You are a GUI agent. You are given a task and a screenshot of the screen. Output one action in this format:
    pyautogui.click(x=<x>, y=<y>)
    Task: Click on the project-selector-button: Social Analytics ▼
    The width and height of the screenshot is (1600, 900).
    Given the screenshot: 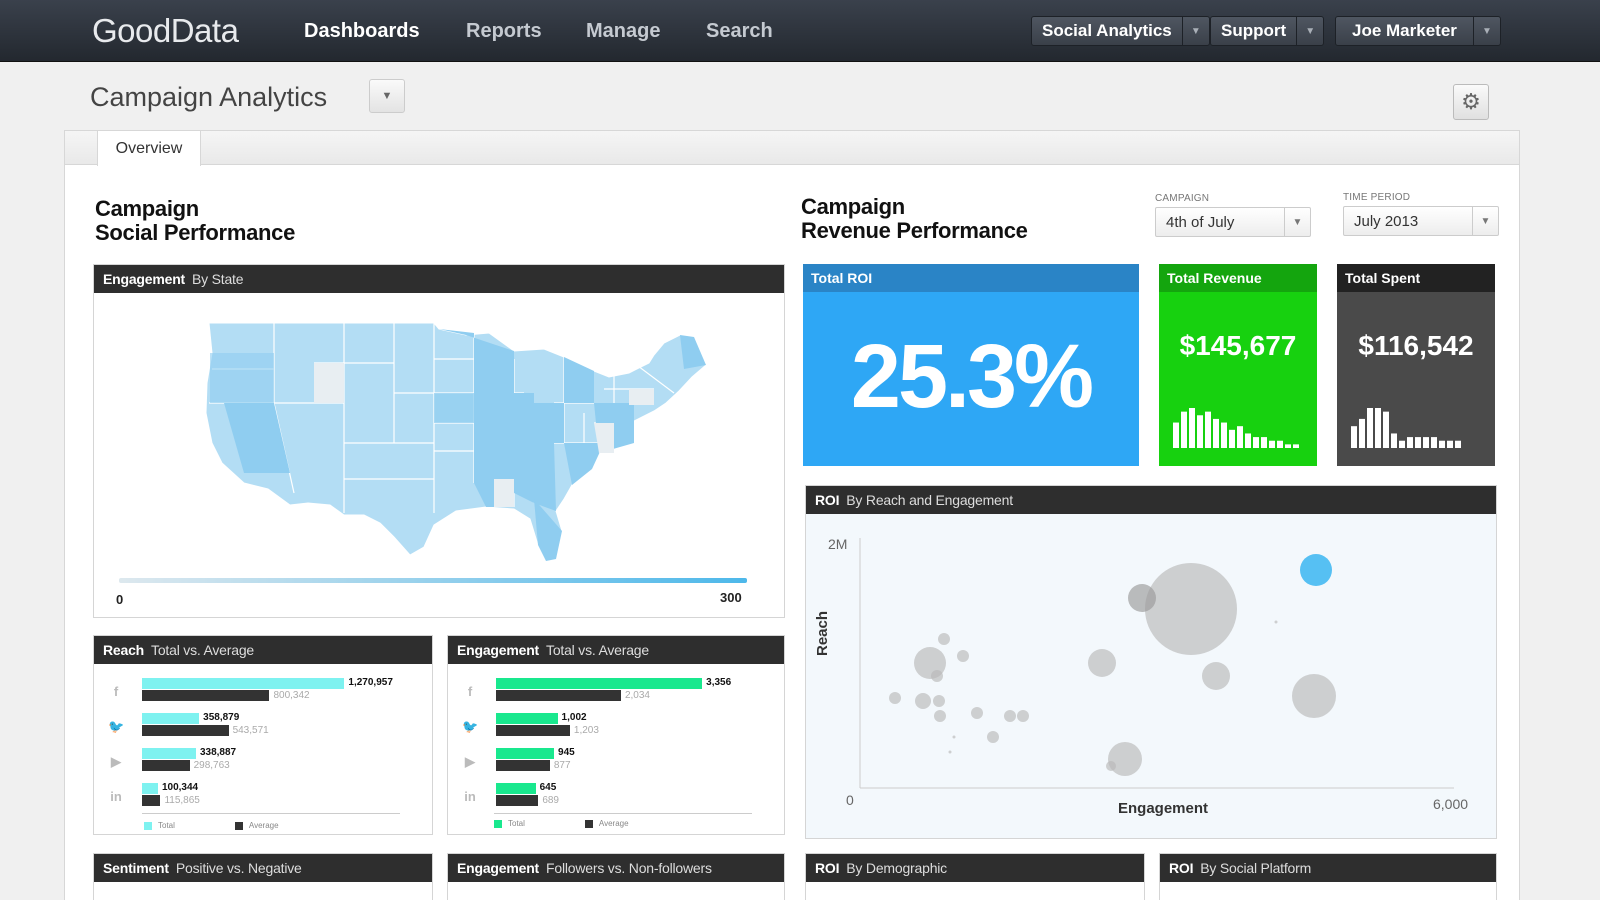 What is the action you would take?
    pyautogui.click(x=1120, y=31)
    